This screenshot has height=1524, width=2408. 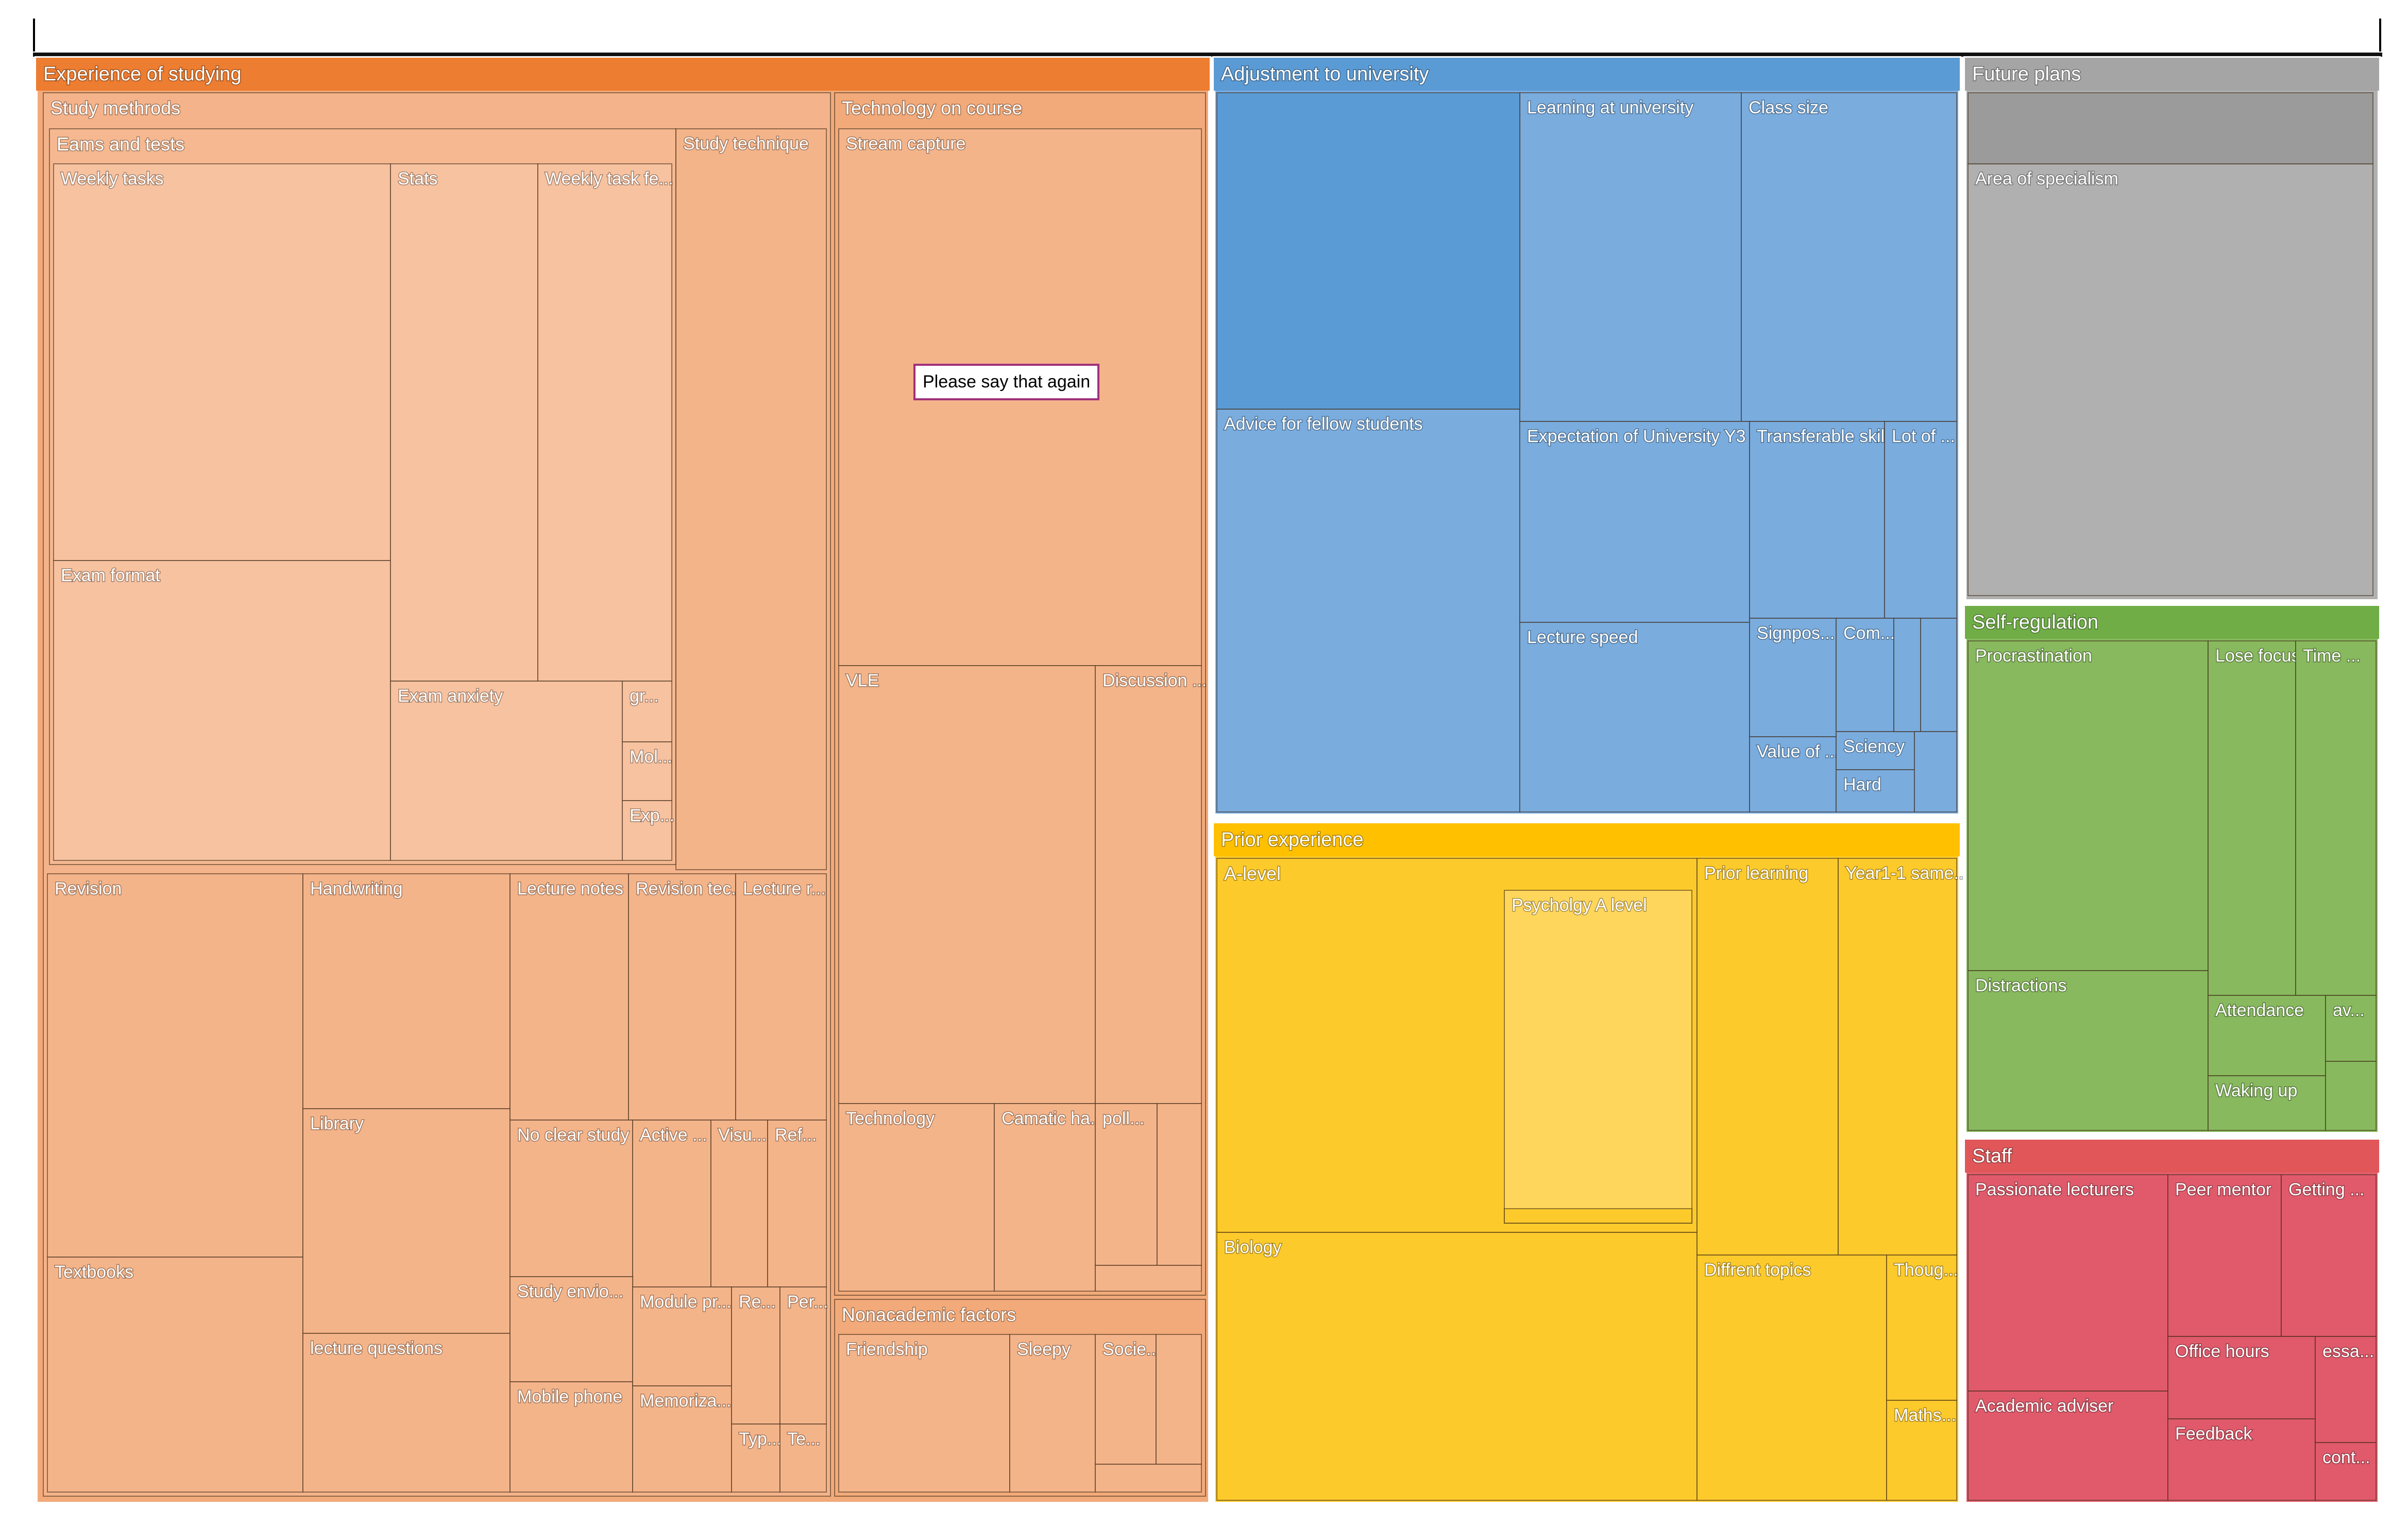 What do you see at coordinates (862, 680) in the screenshot?
I see `treemap-cell-label-vle: VLE` at bounding box center [862, 680].